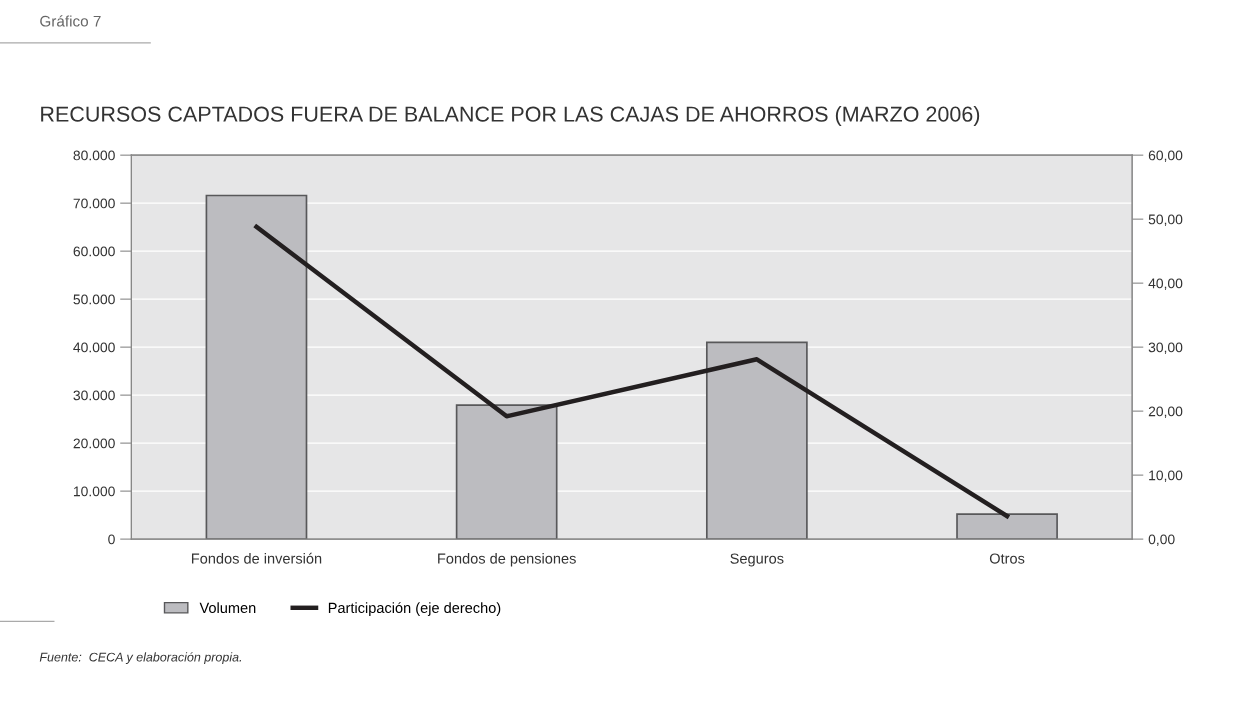  What do you see at coordinates (1166, 476) in the screenshot?
I see `y2-tick-label: 10,00` at bounding box center [1166, 476].